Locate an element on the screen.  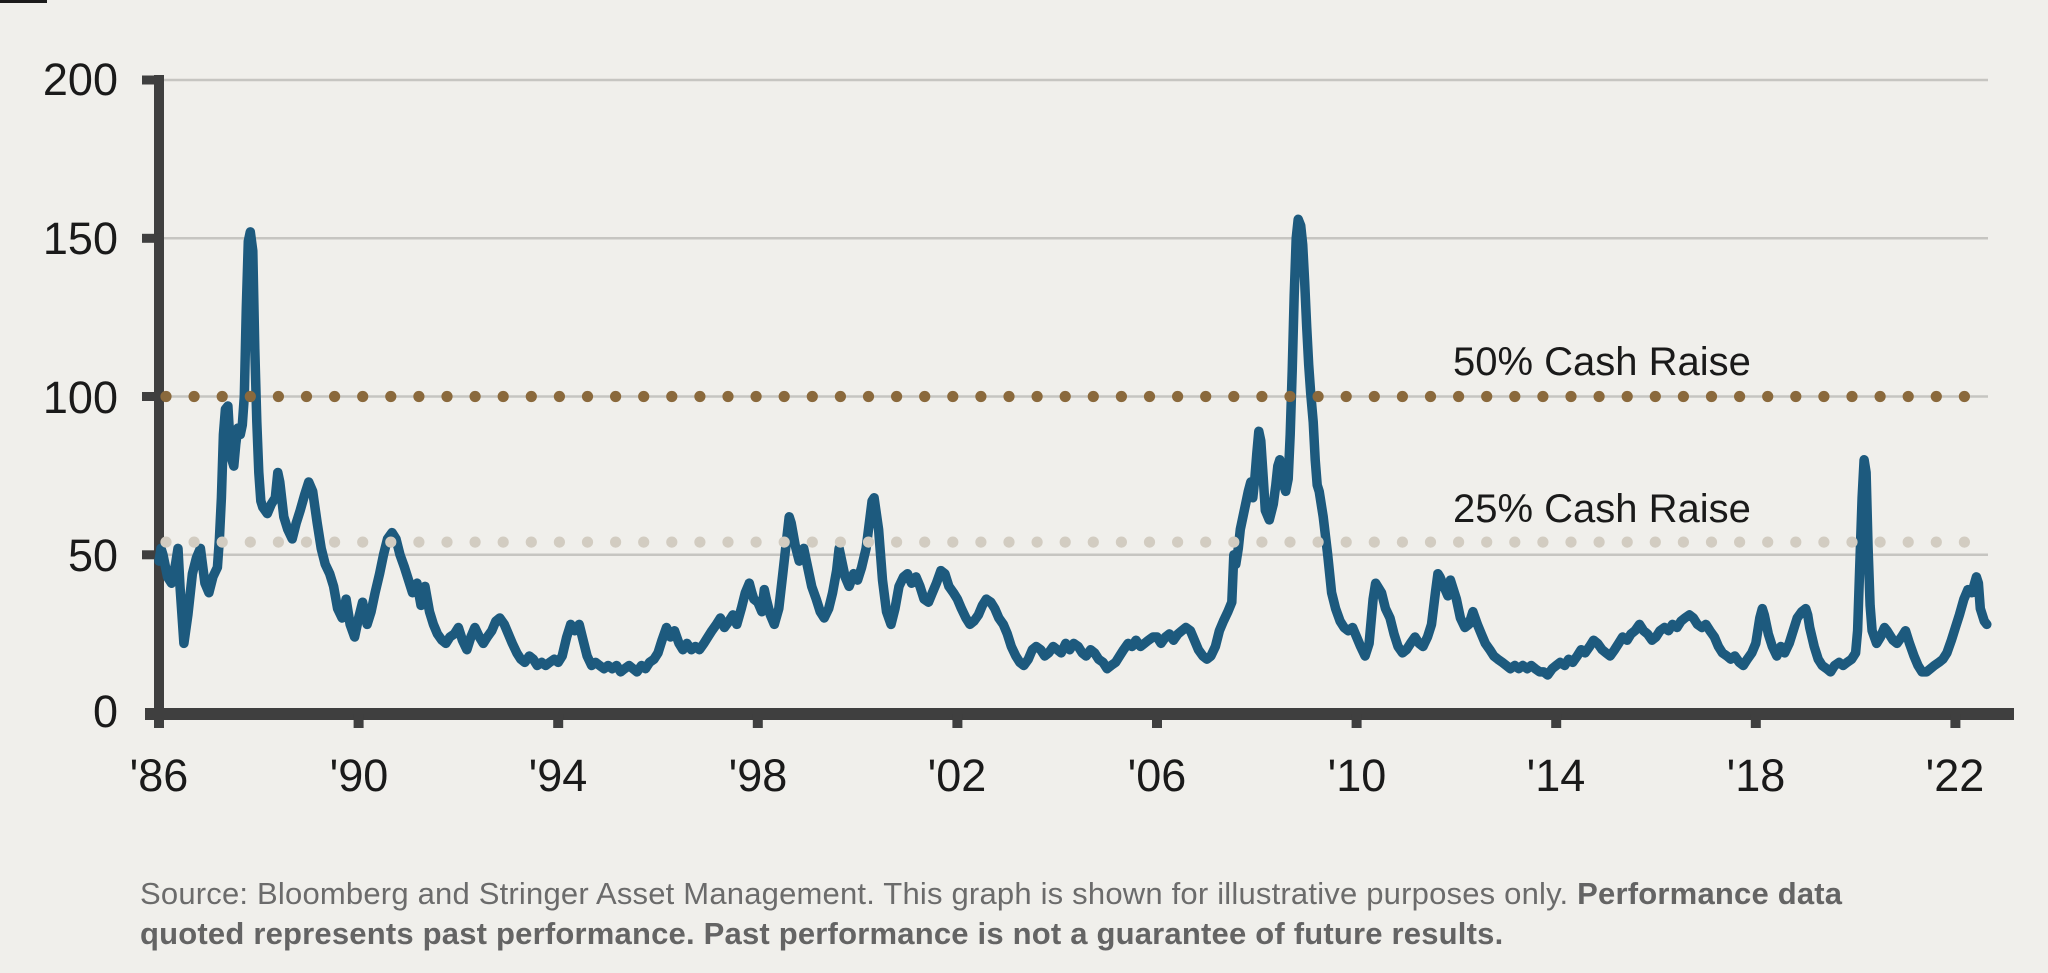
x-axis-labels: '86 '90 '94 '98 '02 '06 '10 '14 '18 '22 is located at coordinates (1057, 775).